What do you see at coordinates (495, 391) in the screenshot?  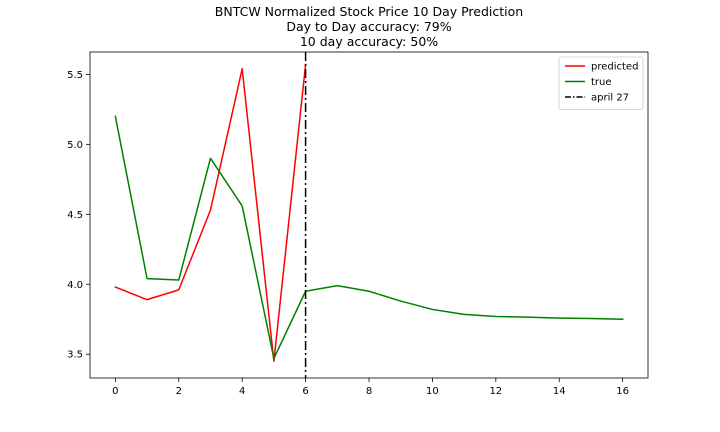 I see `x-tick-label: 12` at bounding box center [495, 391].